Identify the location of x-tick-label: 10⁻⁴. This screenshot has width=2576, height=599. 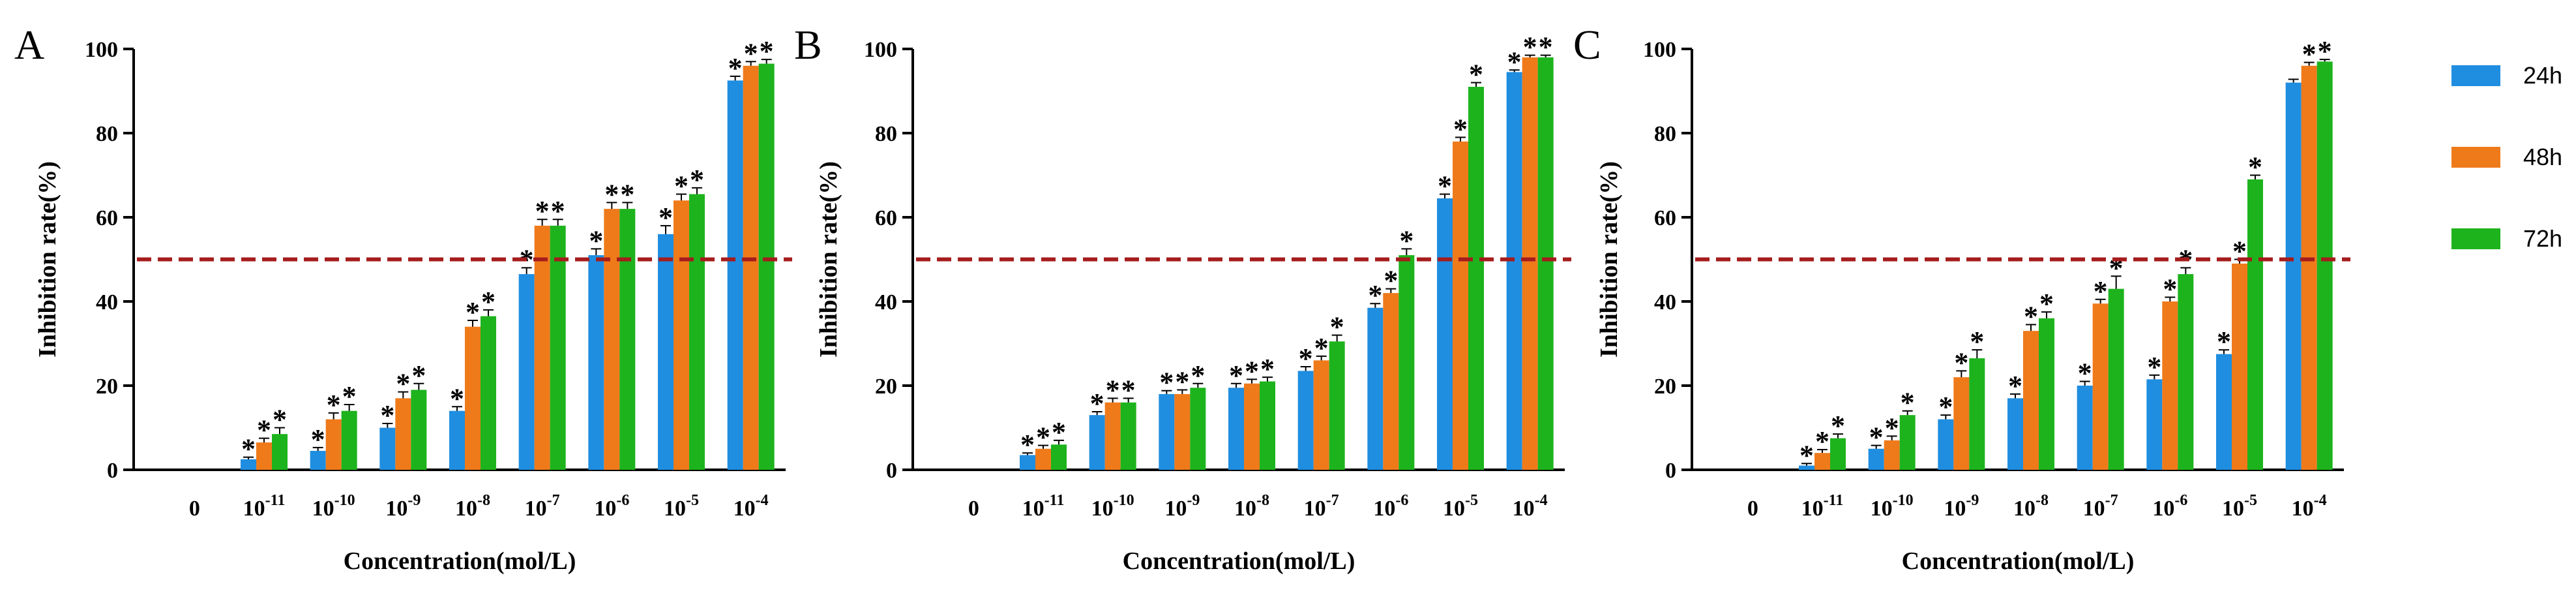
(2309, 507).